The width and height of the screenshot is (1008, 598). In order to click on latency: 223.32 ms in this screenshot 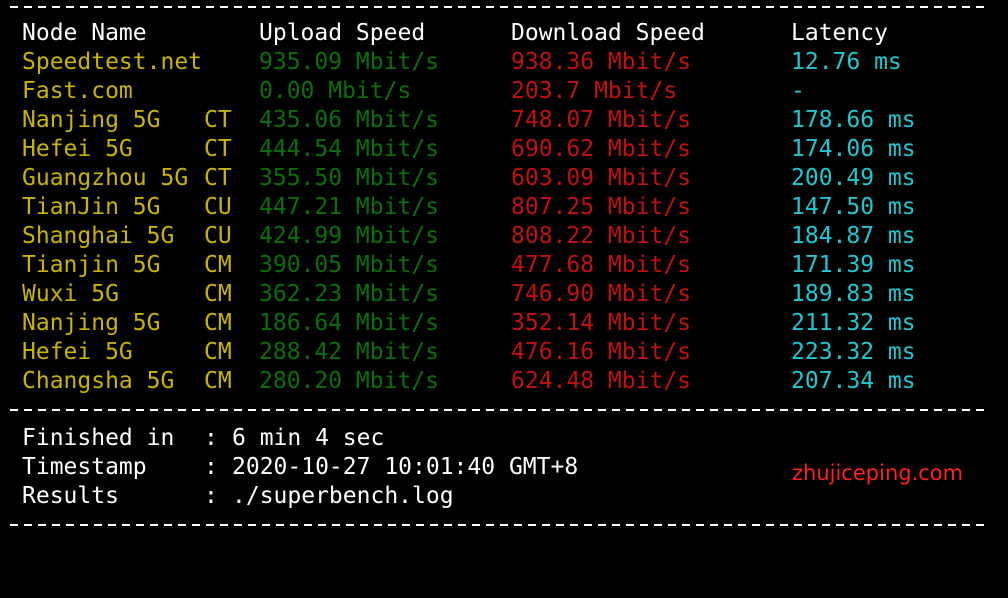, I will do `click(853, 352)`.